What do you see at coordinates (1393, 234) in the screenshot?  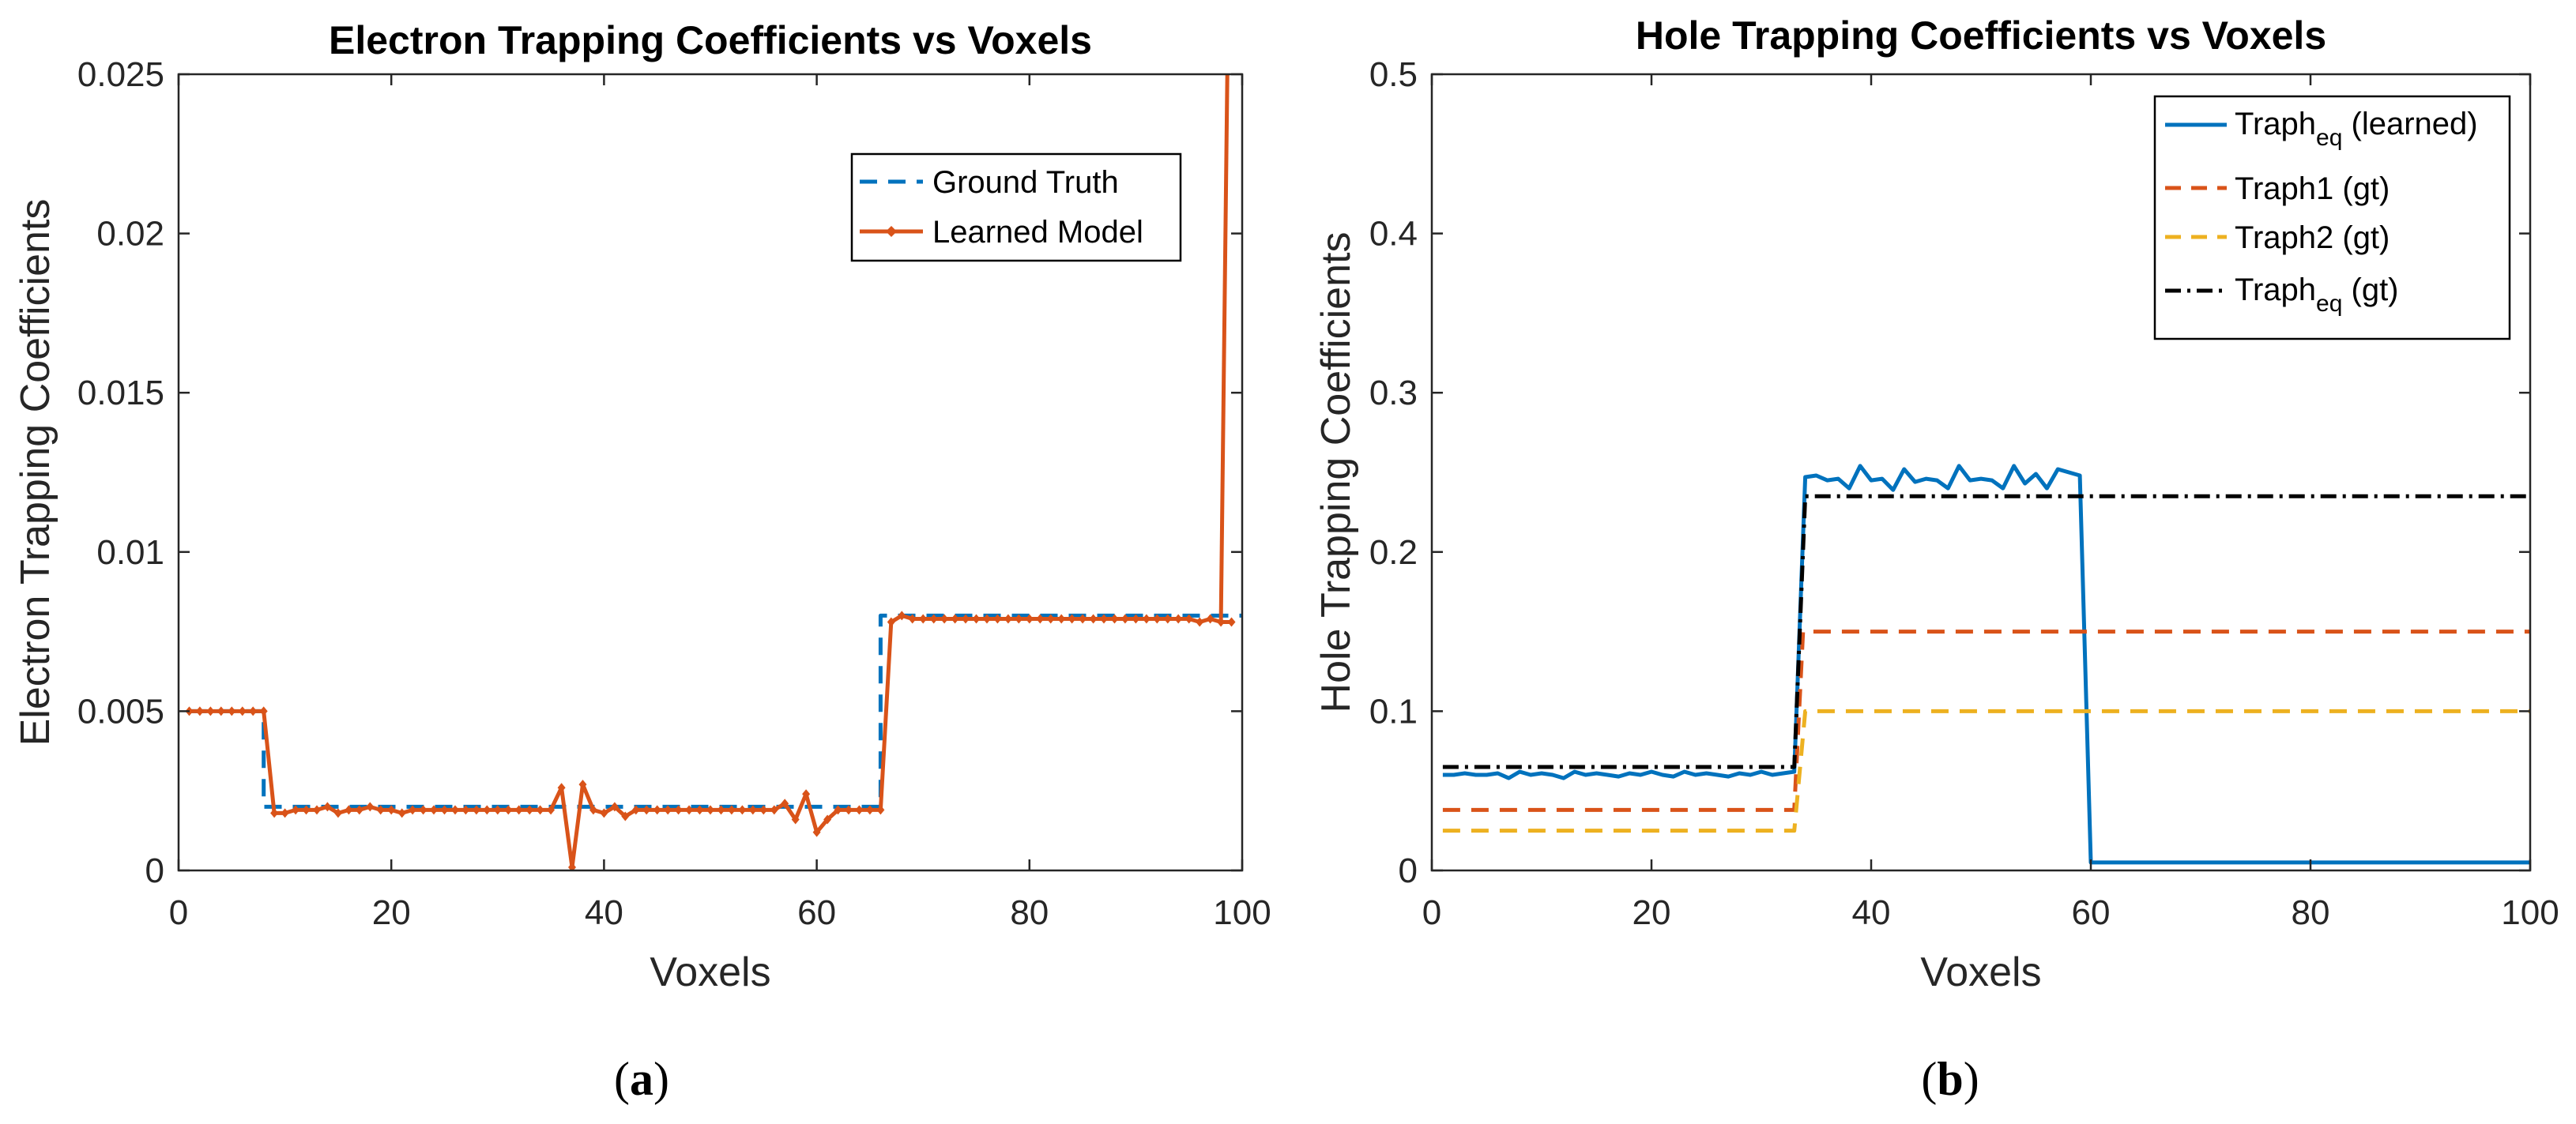 I see `hole-y-tick-label: 0.4` at bounding box center [1393, 234].